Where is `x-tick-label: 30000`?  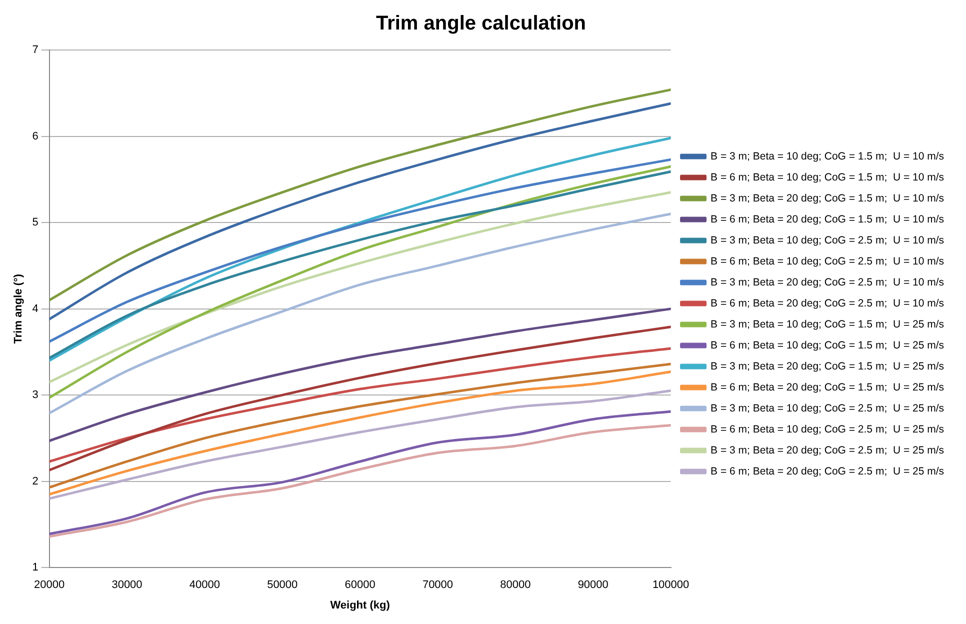
x-tick-label: 30000 is located at coordinates (127, 585).